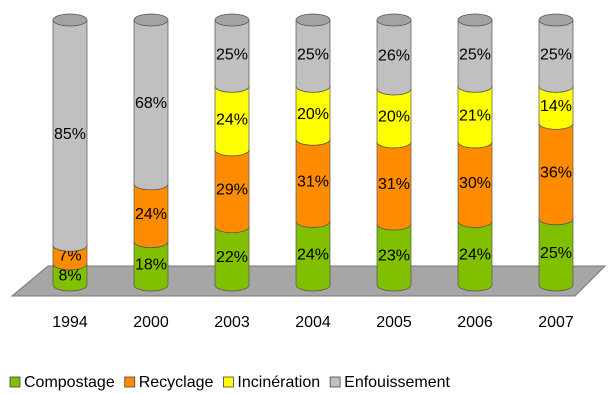 The image size is (608, 394). What do you see at coordinates (232, 322) in the screenshot?
I see `x-tick-label: 2003` at bounding box center [232, 322].